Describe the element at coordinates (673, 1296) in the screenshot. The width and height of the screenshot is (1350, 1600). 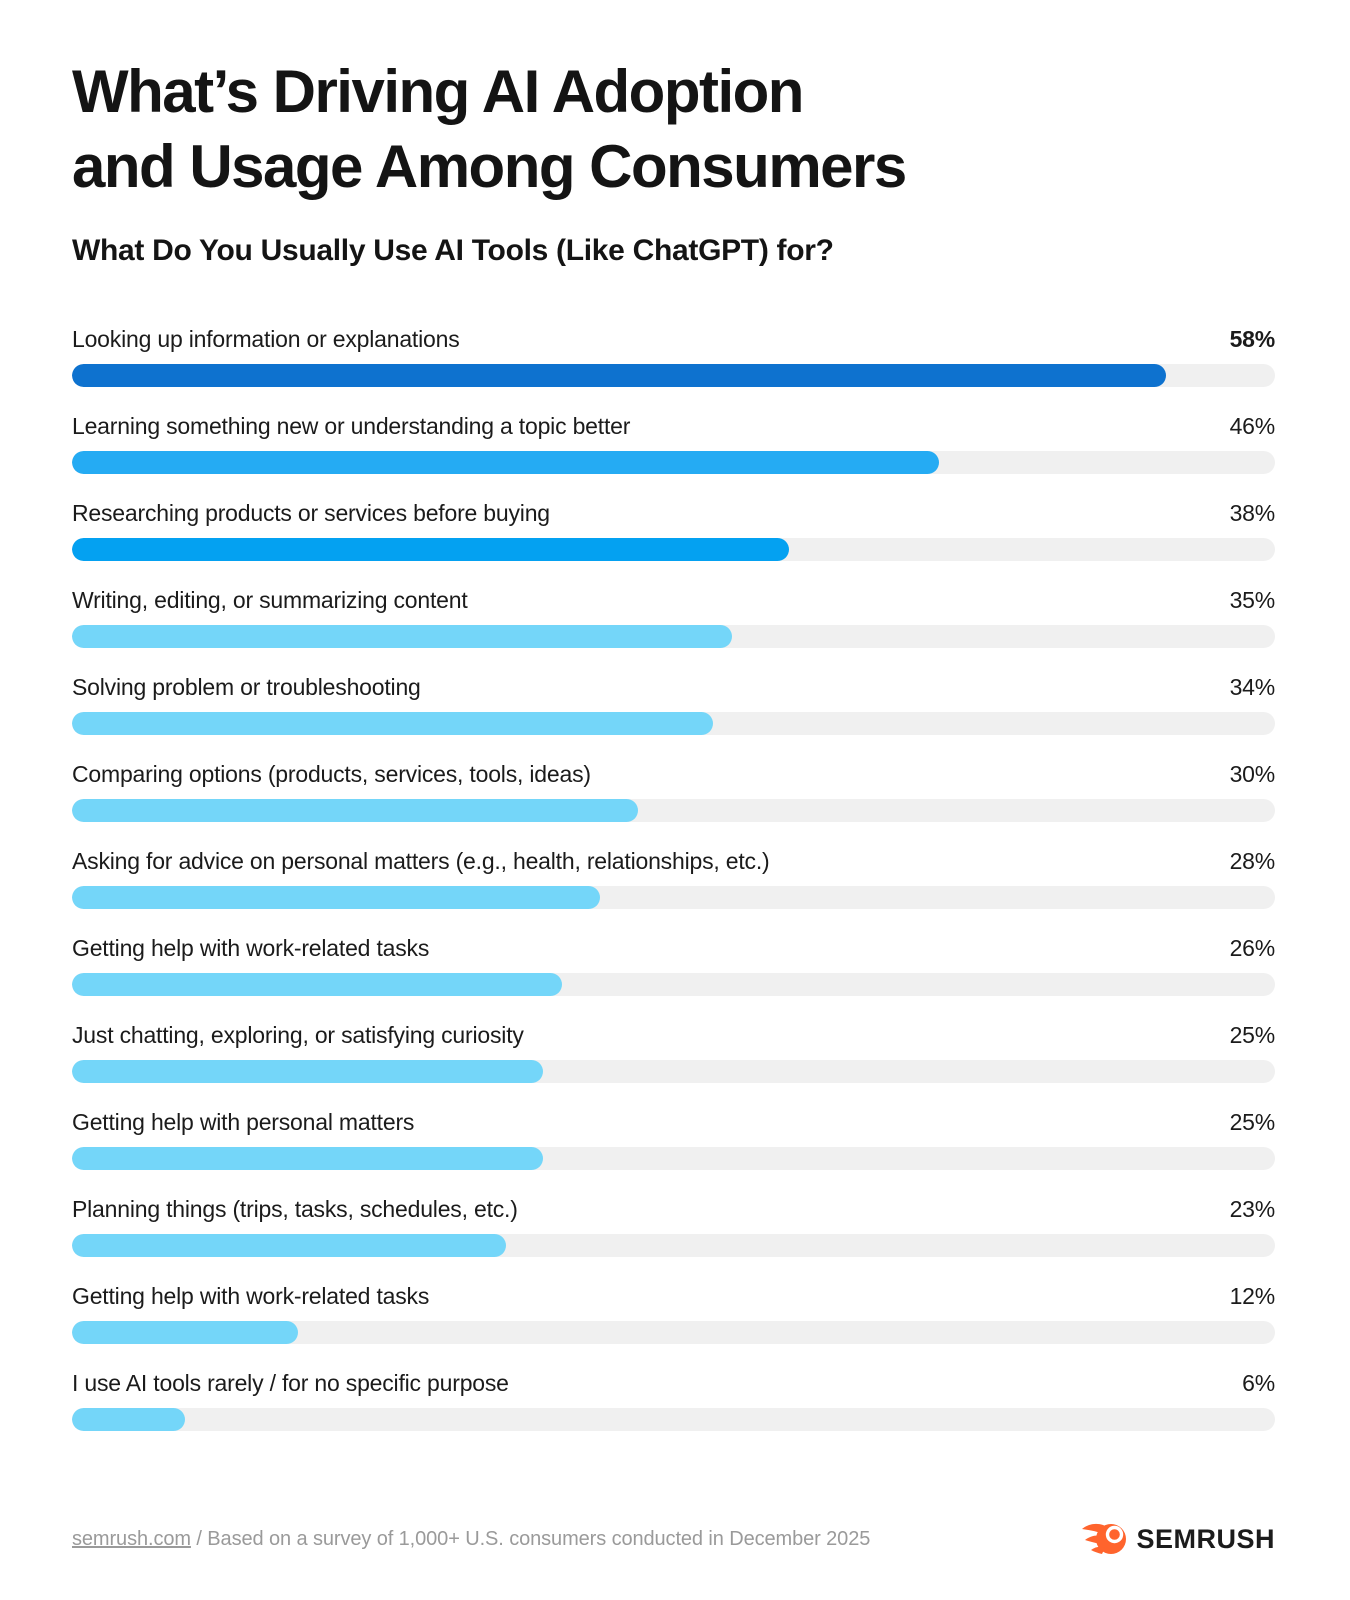
I see `bar-row-head: Getting help with work-related tasks 12%` at that location.